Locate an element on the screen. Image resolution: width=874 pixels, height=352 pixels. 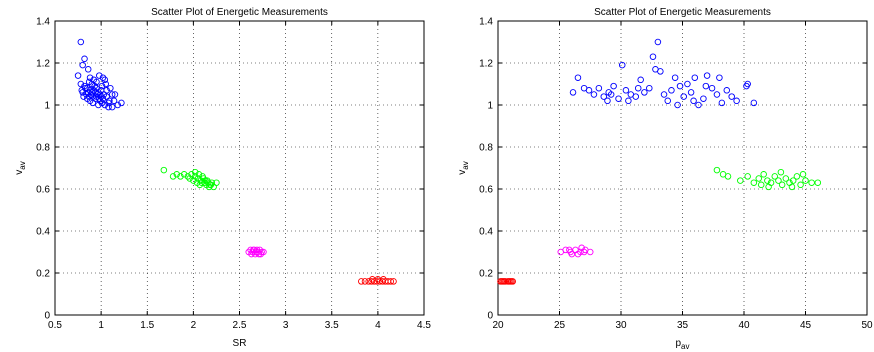
y-tick-label: 1.2 is located at coordinates (486, 64).